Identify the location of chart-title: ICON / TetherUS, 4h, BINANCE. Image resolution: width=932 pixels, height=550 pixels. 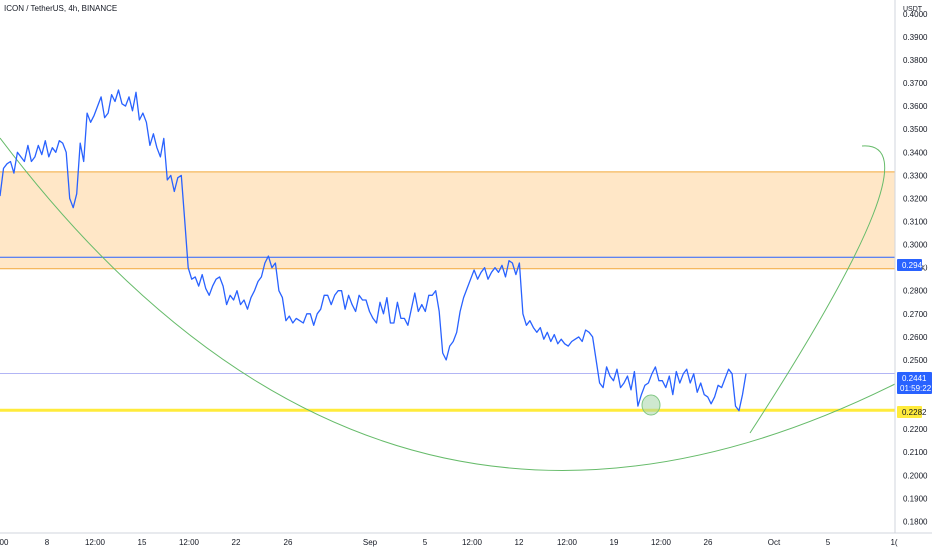
(61, 8).